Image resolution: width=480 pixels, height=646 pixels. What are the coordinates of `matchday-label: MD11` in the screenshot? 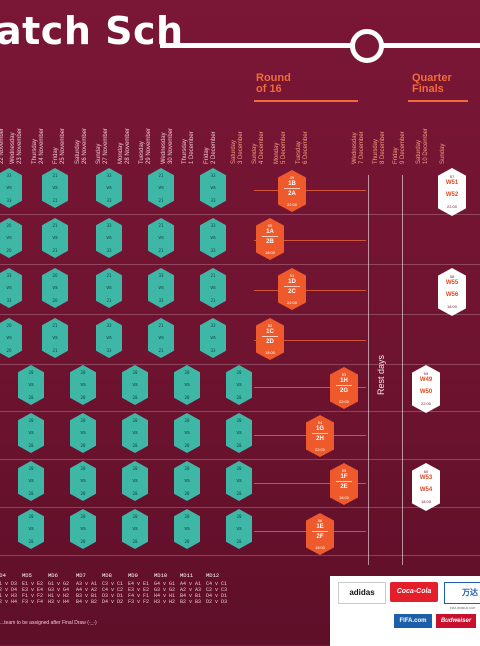 It's located at (187, 575).